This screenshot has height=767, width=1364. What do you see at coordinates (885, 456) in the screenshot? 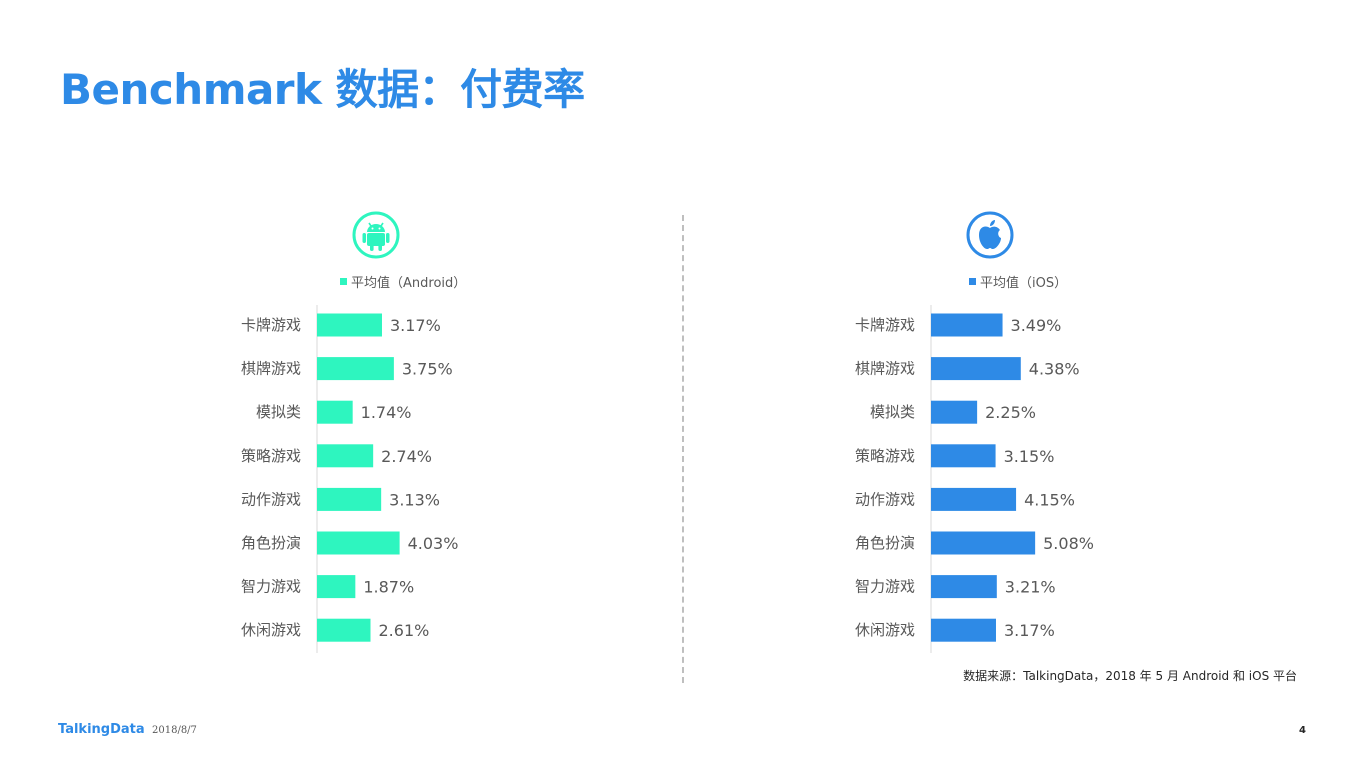
I see `ios-category-label: 策略游戏` at bounding box center [885, 456].